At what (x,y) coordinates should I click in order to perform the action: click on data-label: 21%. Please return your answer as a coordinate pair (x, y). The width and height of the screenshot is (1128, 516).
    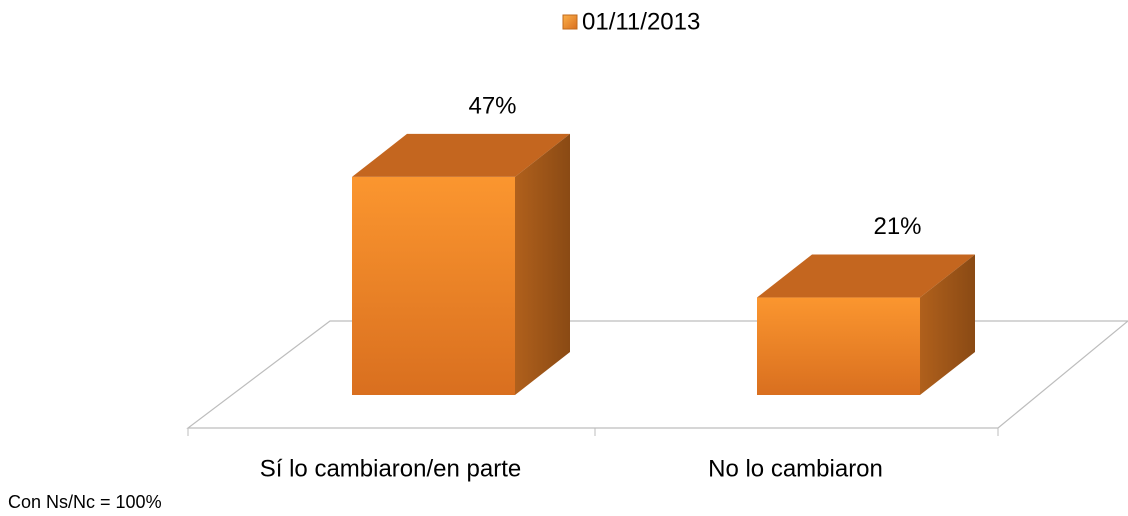
    Looking at the image, I should click on (897, 226).